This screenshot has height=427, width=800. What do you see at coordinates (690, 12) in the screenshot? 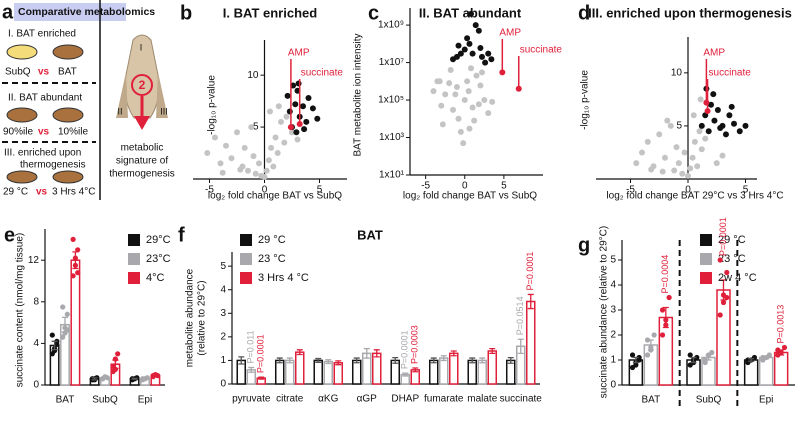
I see `chart-title: III. enriched upon thermogenesis` at bounding box center [690, 12].